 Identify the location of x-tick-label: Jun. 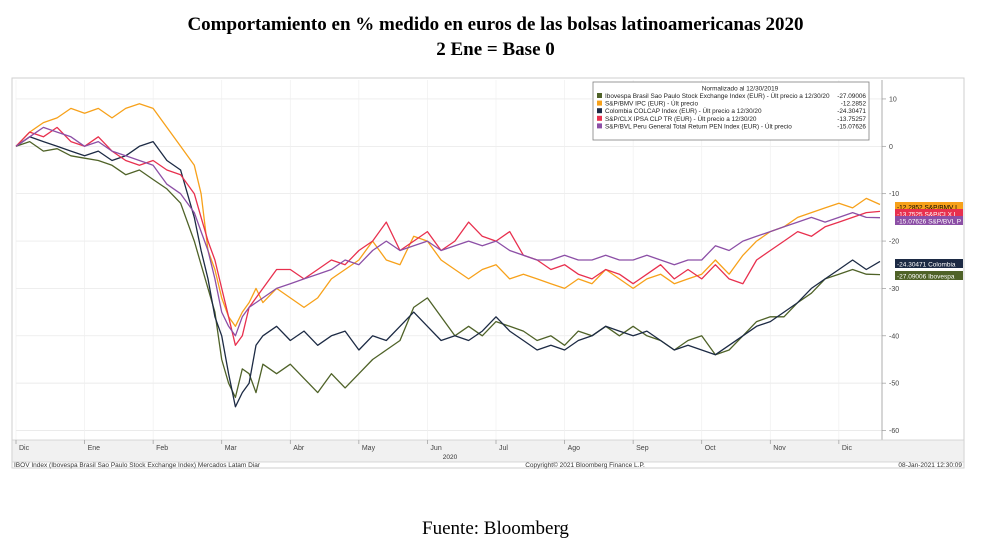
(435, 448).